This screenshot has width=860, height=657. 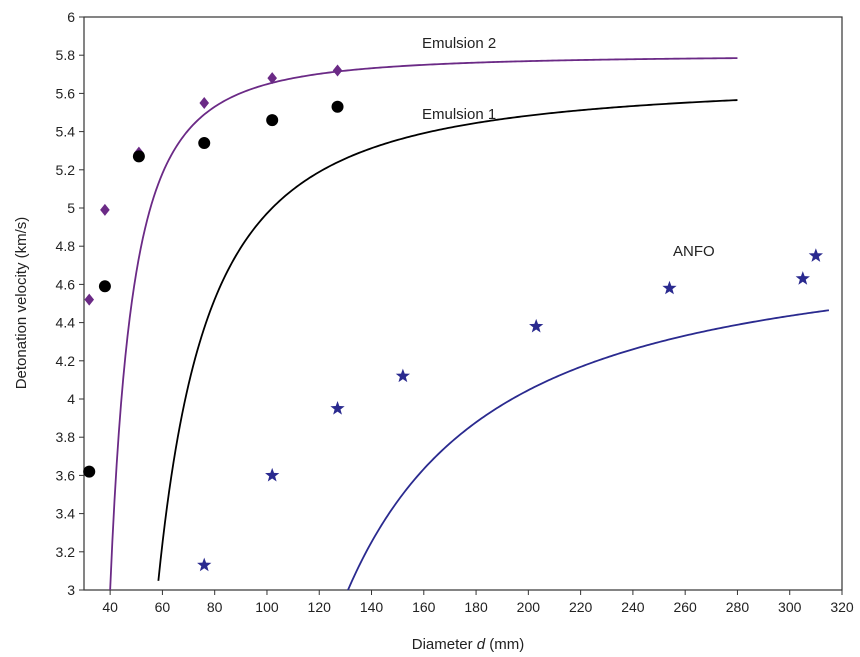 I want to click on y-tick-label: 4.4, so click(x=66, y=323).